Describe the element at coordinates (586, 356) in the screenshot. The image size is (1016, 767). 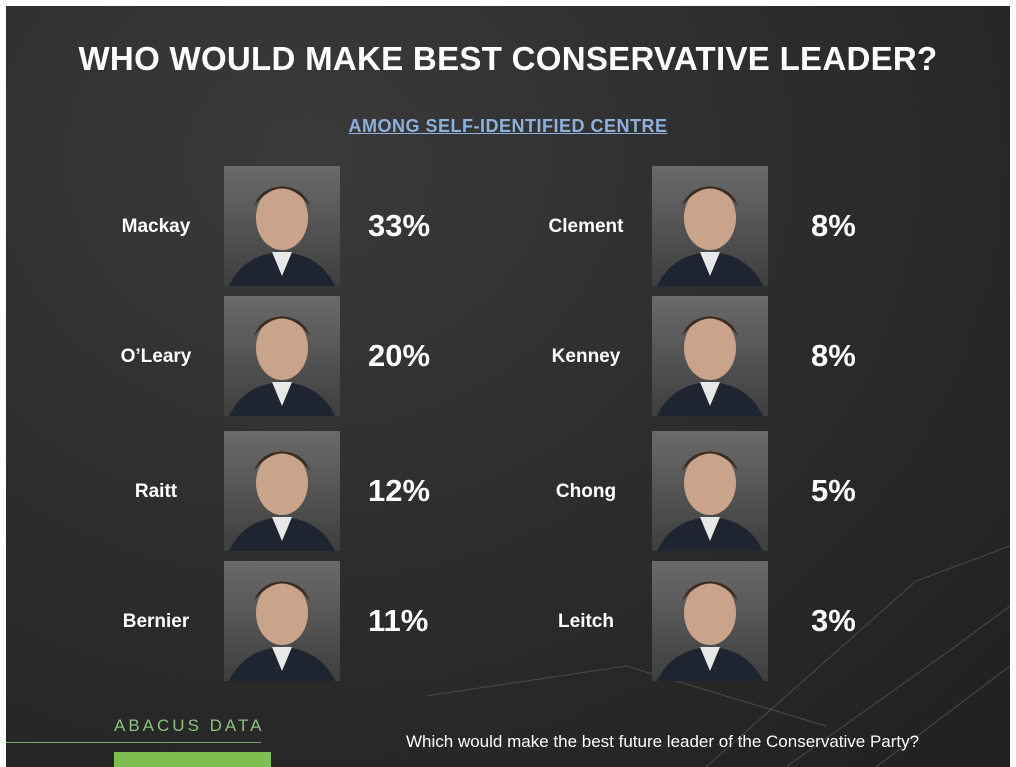
I see `candidate-name: Kenney` at that location.